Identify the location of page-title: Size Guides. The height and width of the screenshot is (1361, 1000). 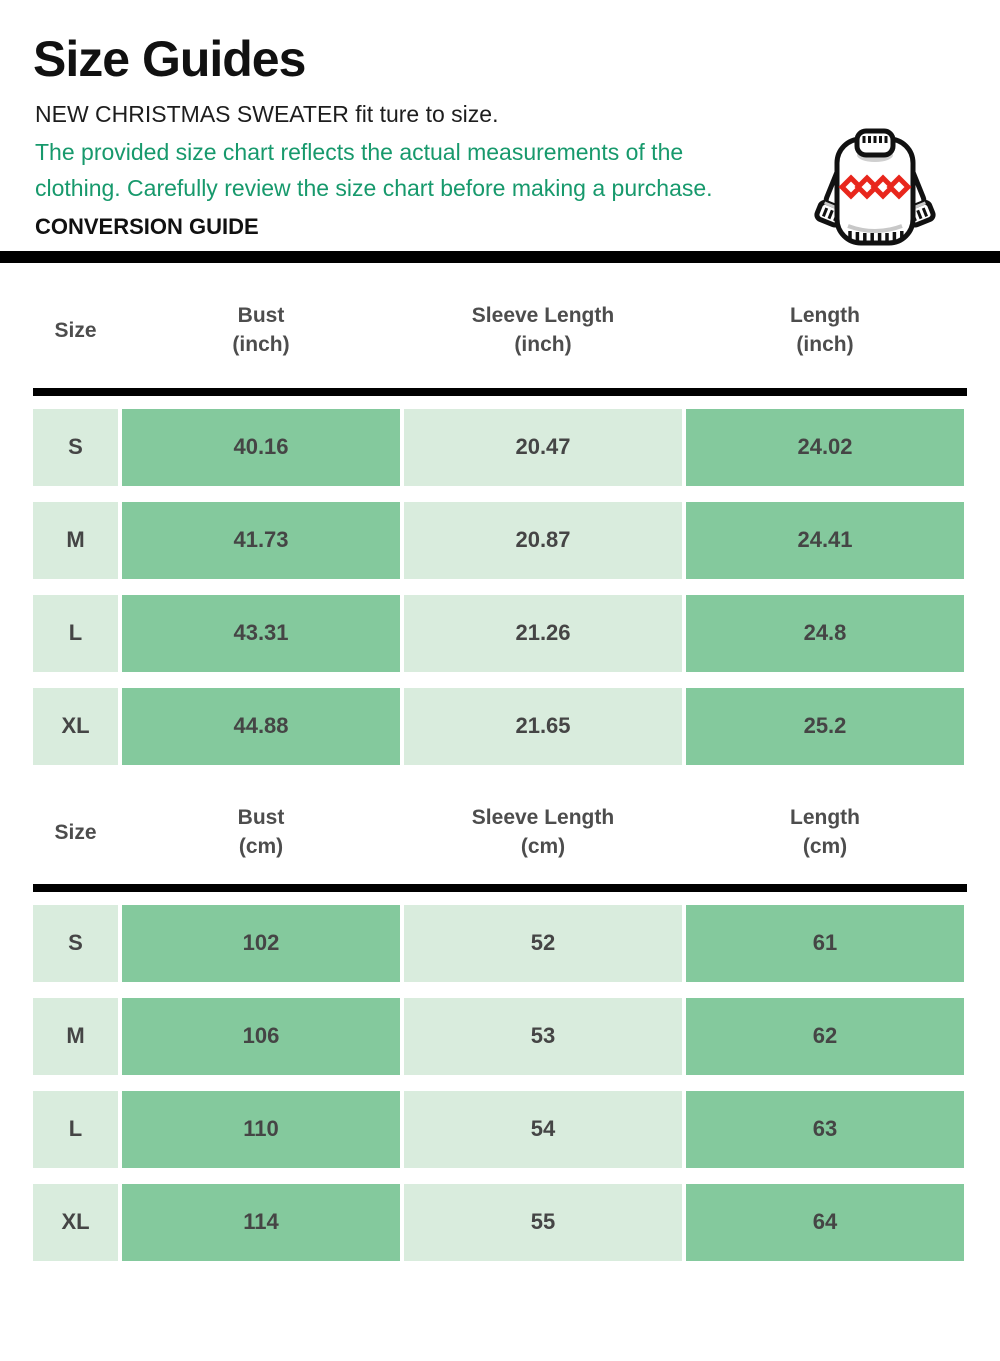
(169, 59).